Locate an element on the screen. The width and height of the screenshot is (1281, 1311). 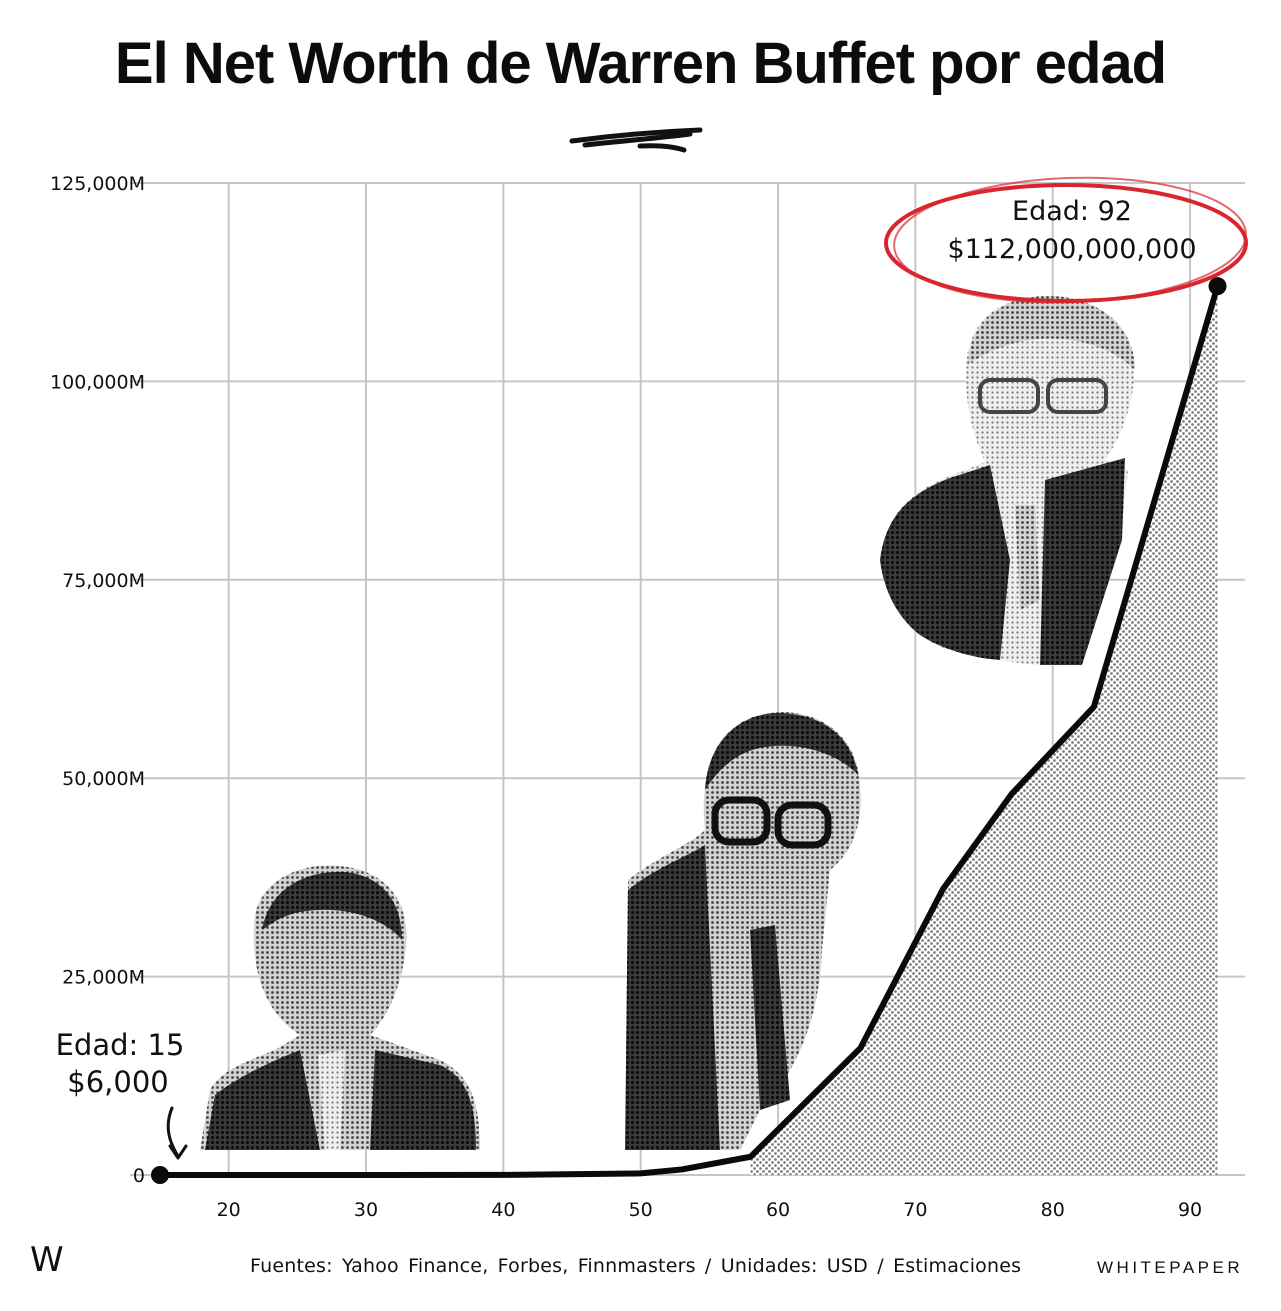
portrait-young is located at coordinates (340, 1007).